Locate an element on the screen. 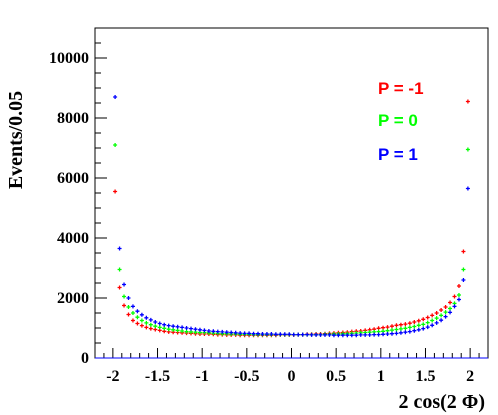 The width and height of the screenshot is (498, 415). x-tick-label: 0 is located at coordinates (292, 376).